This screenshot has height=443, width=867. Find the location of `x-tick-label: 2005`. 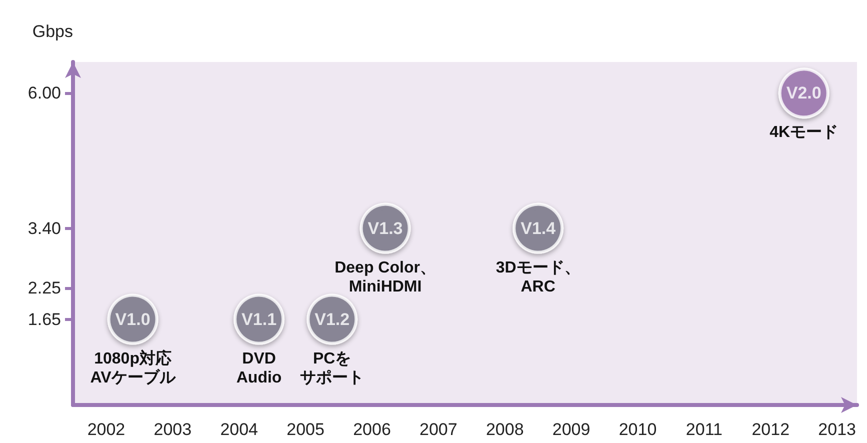

x-tick-label: 2005 is located at coordinates (305, 429).